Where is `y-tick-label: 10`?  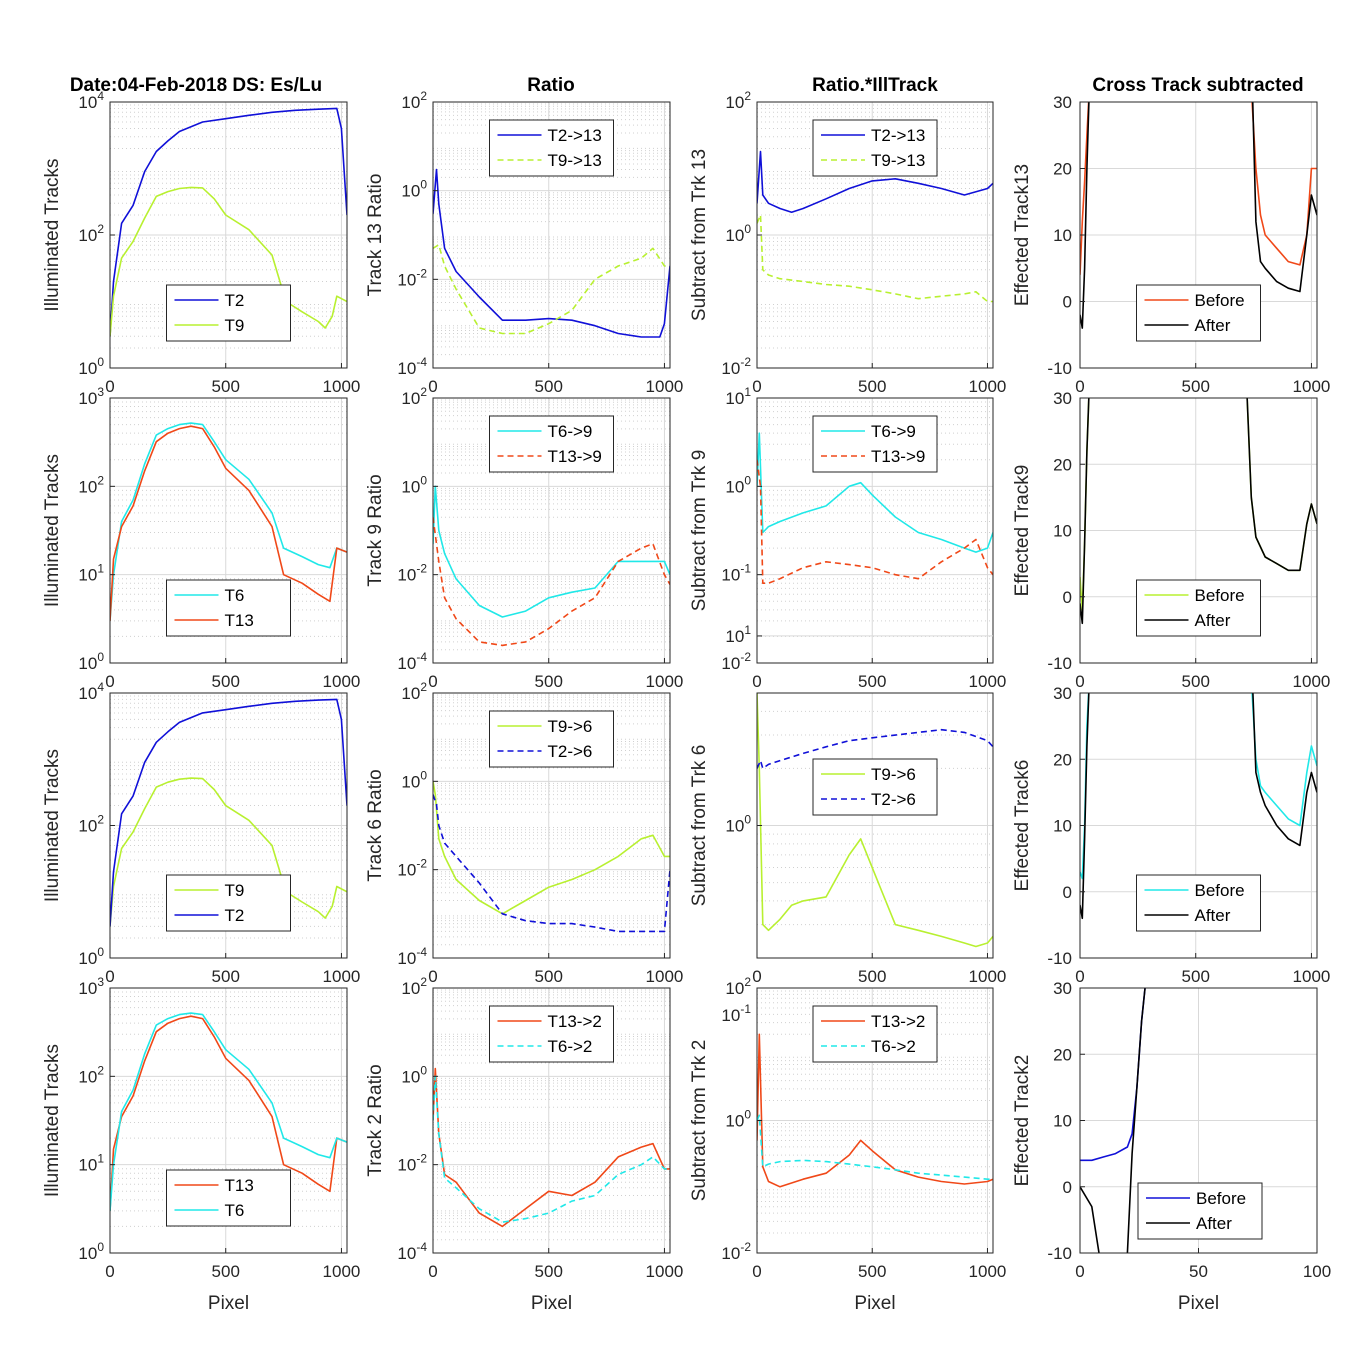
y-tick-label: 10 is located at coordinates (1062, 1121).